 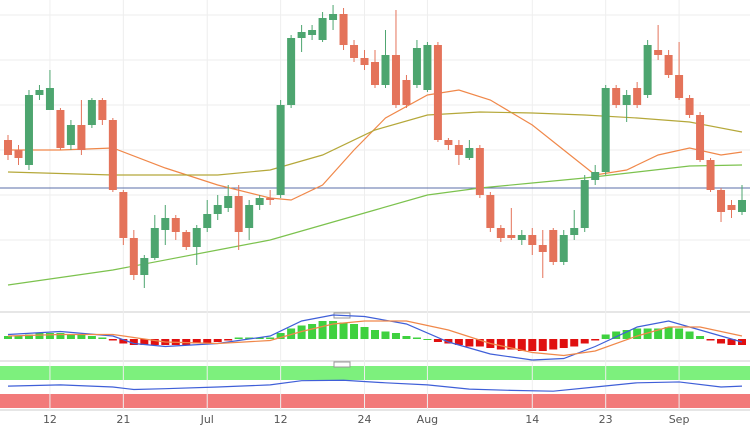 What do you see at coordinates (365, 419) in the screenshot?
I see `x-tick-label: 24` at bounding box center [365, 419].